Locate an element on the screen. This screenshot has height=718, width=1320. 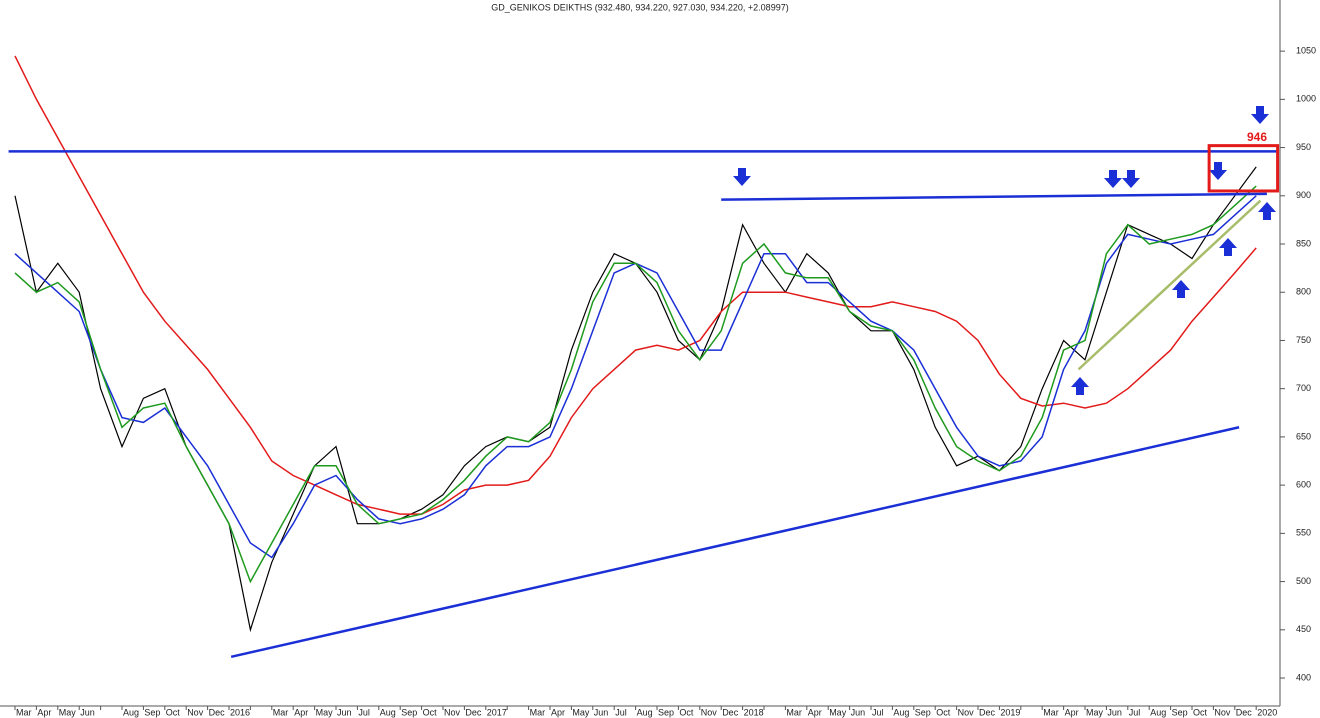
y-tick-label: 1000 is located at coordinates (1306, 99).